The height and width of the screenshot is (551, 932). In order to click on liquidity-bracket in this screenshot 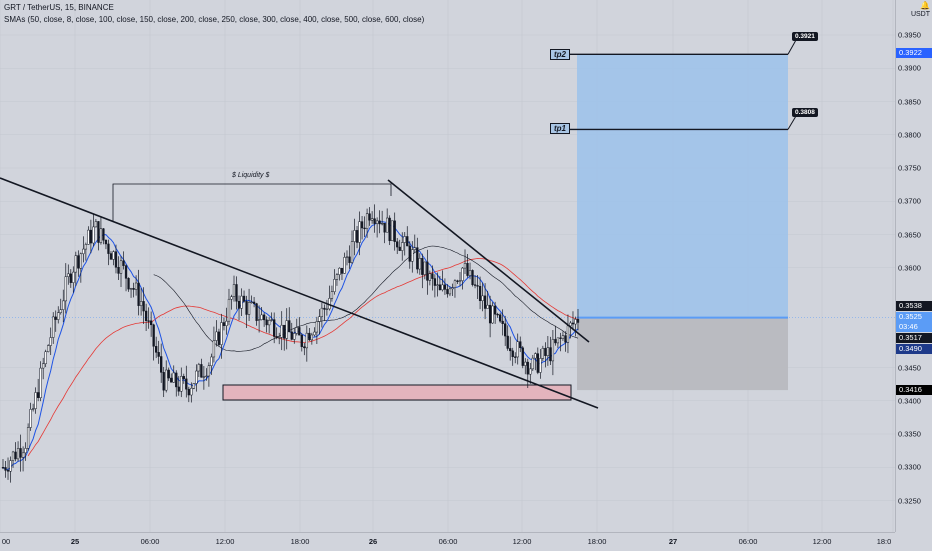, I will do `click(252, 202)`.